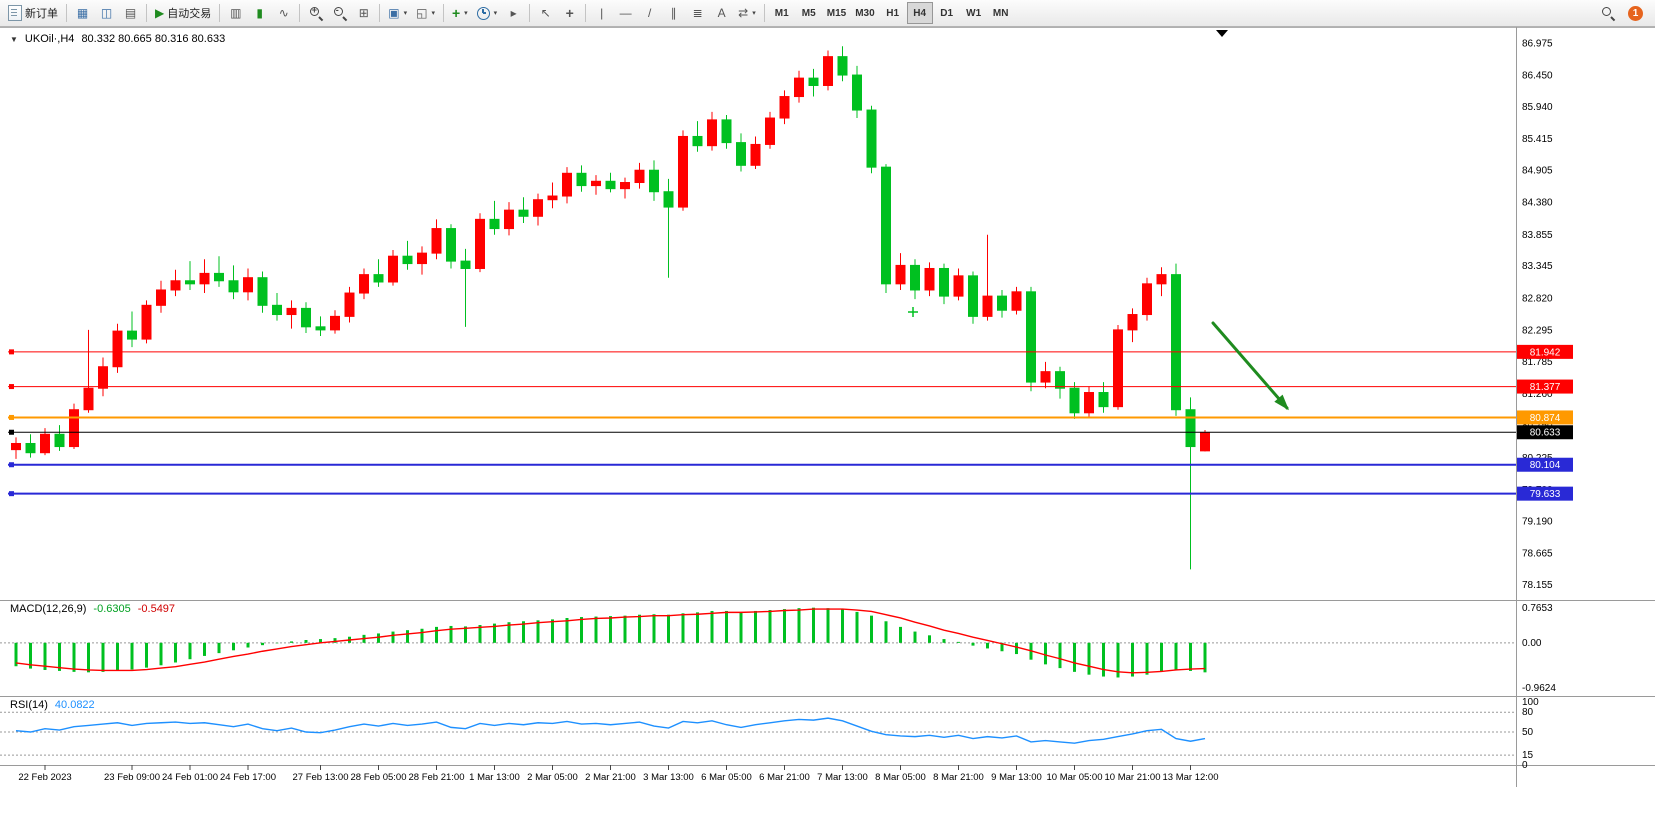 The height and width of the screenshot is (828, 1655). I want to click on periods-clock-icon, so click(483, 13).